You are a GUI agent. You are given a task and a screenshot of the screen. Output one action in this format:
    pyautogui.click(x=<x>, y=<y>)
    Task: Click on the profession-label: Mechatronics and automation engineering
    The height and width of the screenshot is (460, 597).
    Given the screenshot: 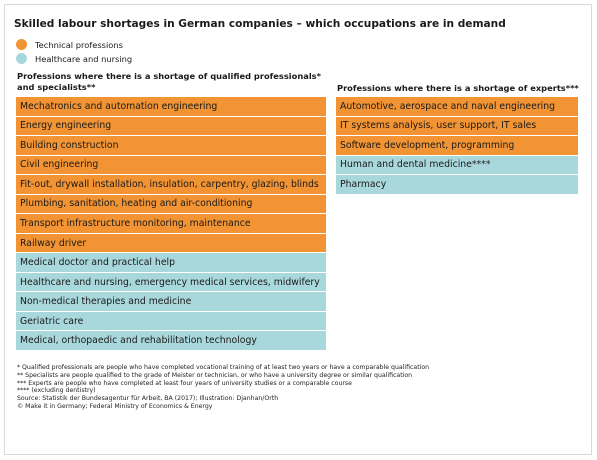 What is the action you would take?
    pyautogui.click(x=119, y=106)
    